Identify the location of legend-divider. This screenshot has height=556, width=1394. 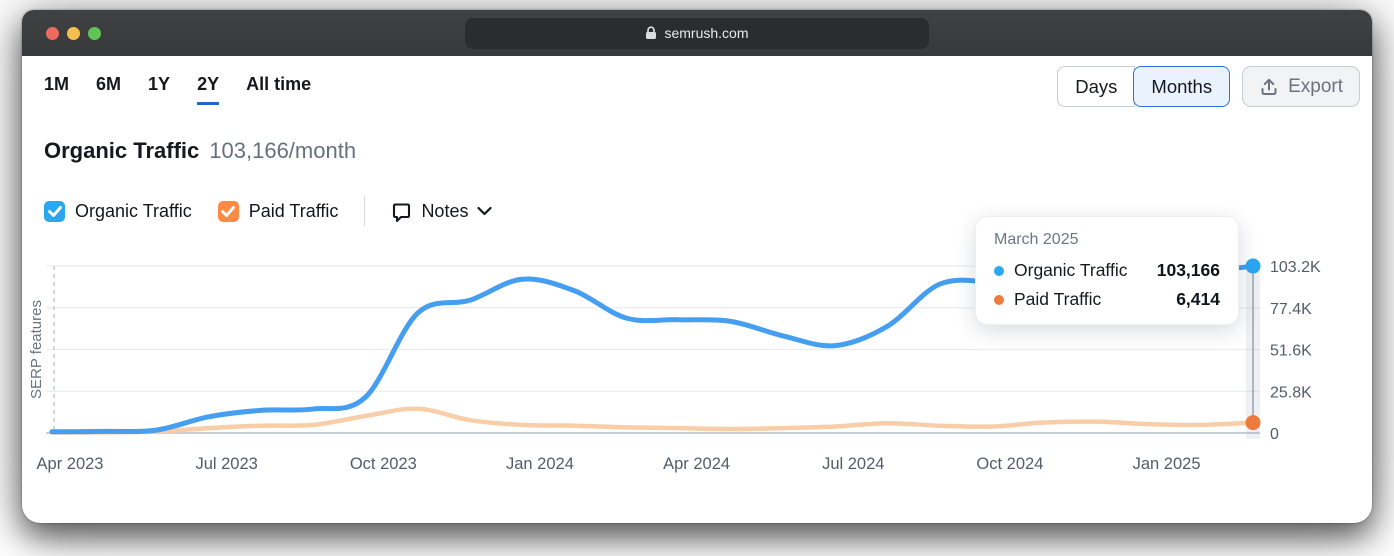
(365, 211).